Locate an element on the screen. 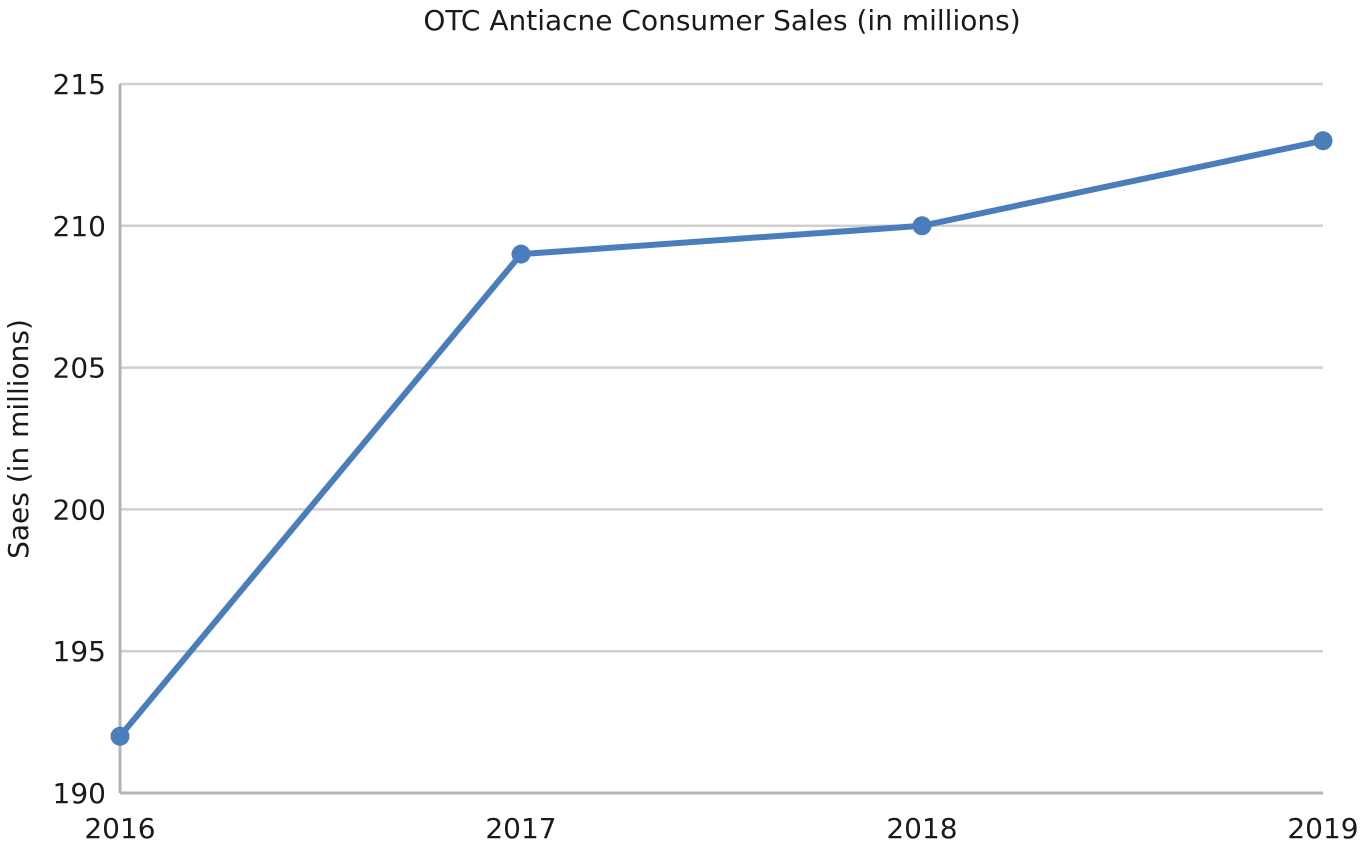  y-axis-label: Saes (in millions) is located at coordinates (18, 439).